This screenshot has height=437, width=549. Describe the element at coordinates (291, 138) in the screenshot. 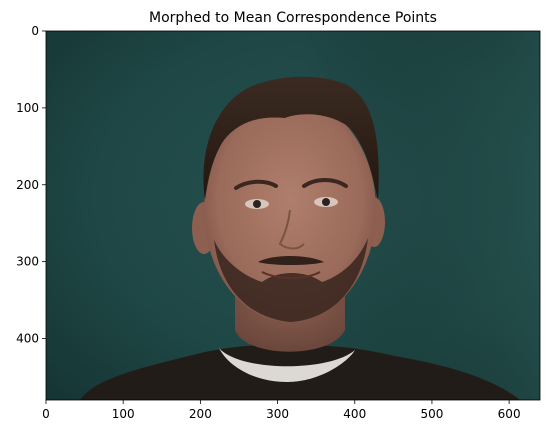

I see `hair` at that location.